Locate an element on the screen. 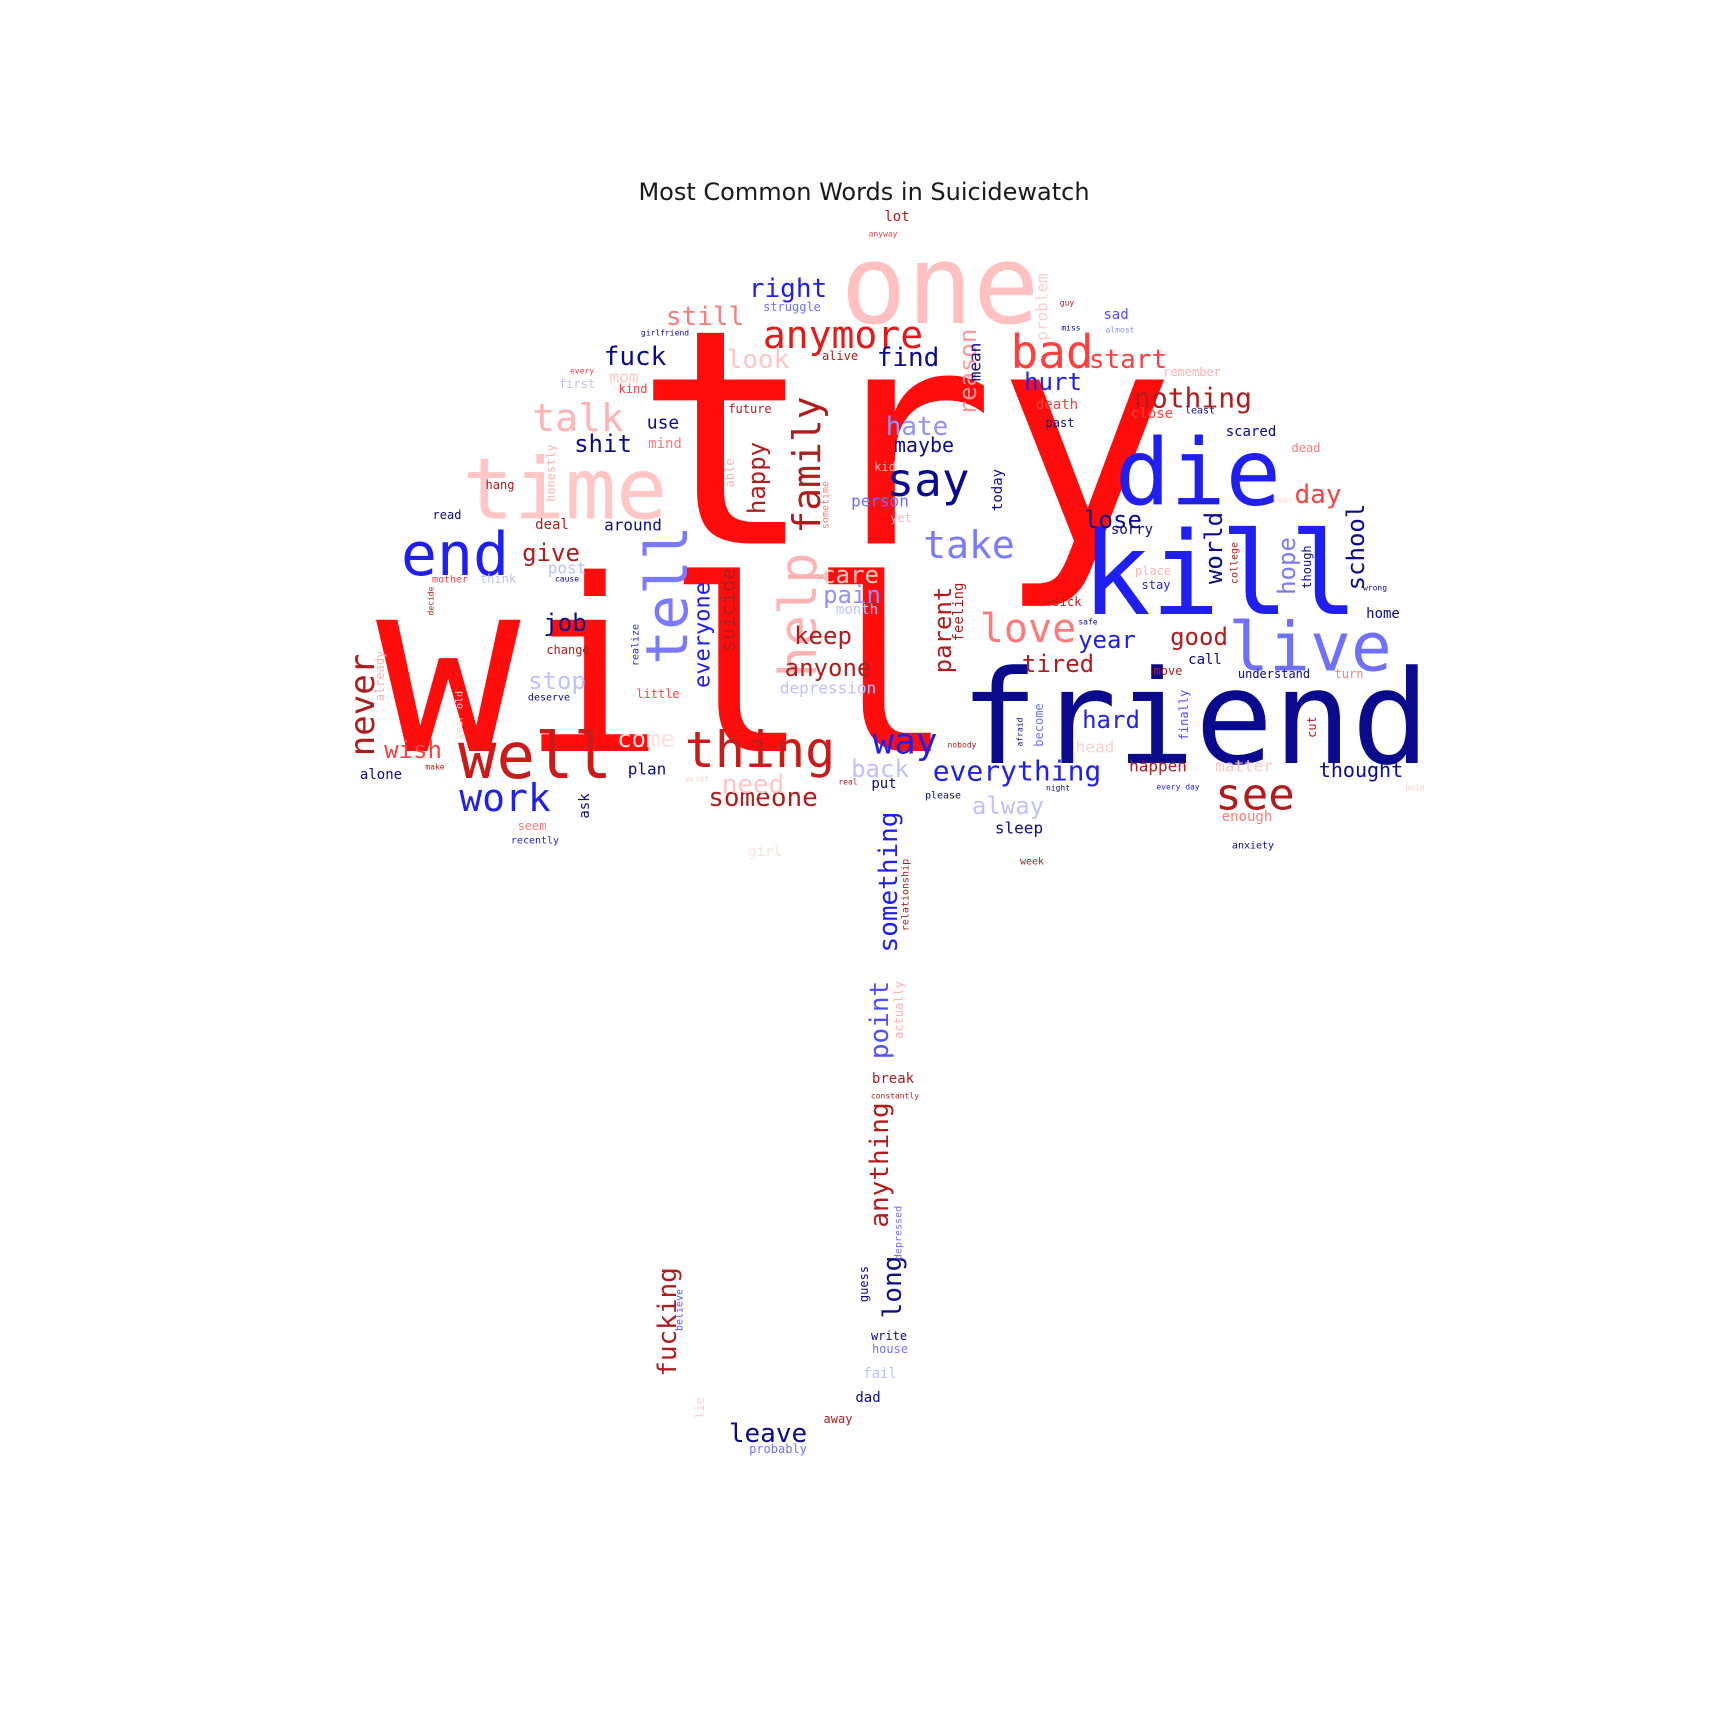 The width and height of the screenshot is (1728, 1728). word-help: help is located at coordinates (799, 614).